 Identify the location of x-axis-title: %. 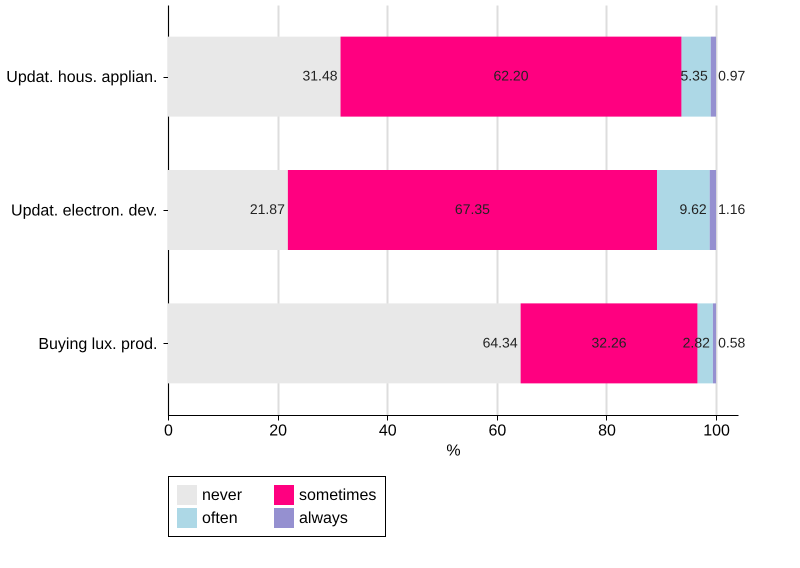
(453, 451).